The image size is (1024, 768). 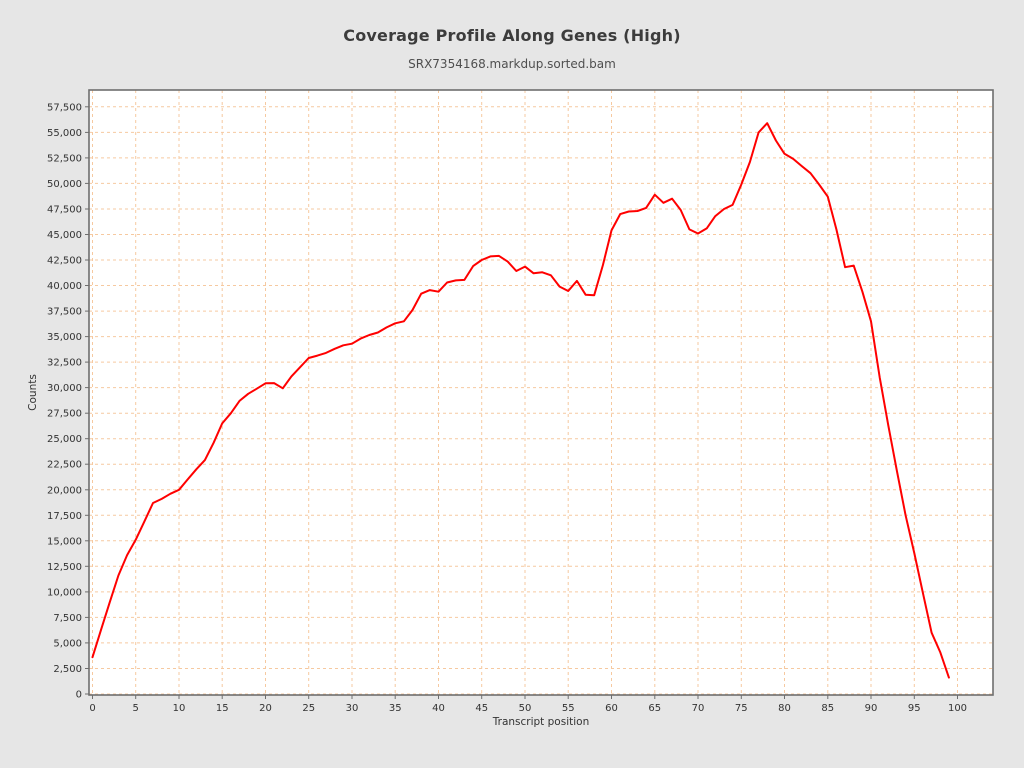 What do you see at coordinates (395, 708) in the screenshot?
I see `x-tick-label: 35` at bounding box center [395, 708].